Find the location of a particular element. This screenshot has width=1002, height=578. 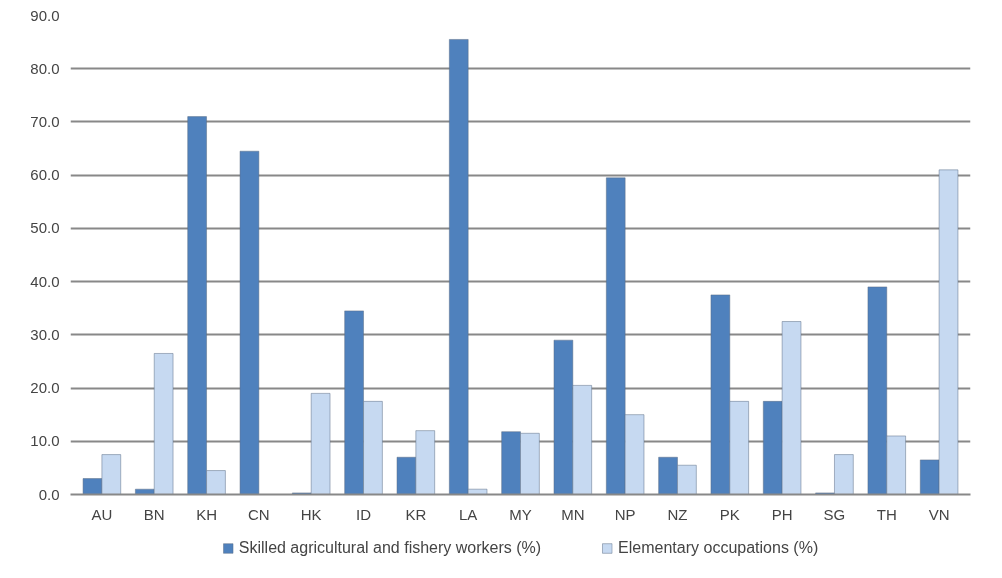

x-tick-label: PK is located at coordinates (729, 514).